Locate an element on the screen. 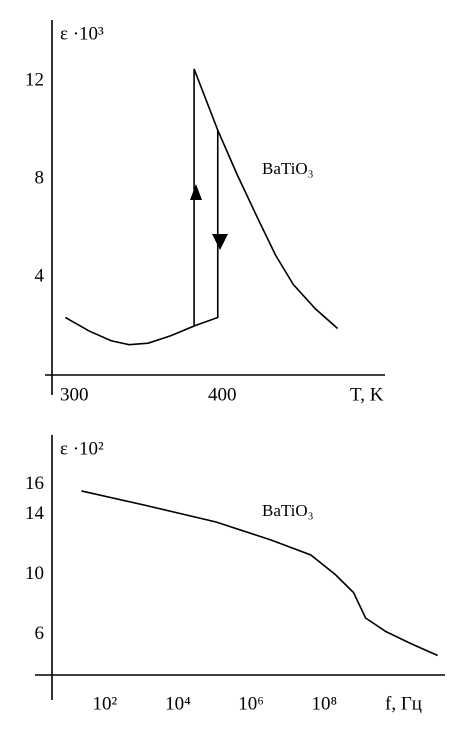 This screenshot has width=460, height=730. x-tick-label: 400 is located at coordinates (222, 394).